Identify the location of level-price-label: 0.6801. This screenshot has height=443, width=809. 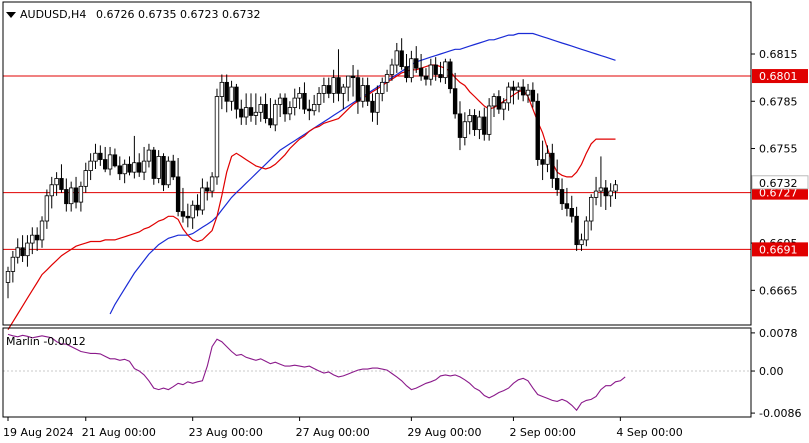
(778, 76).